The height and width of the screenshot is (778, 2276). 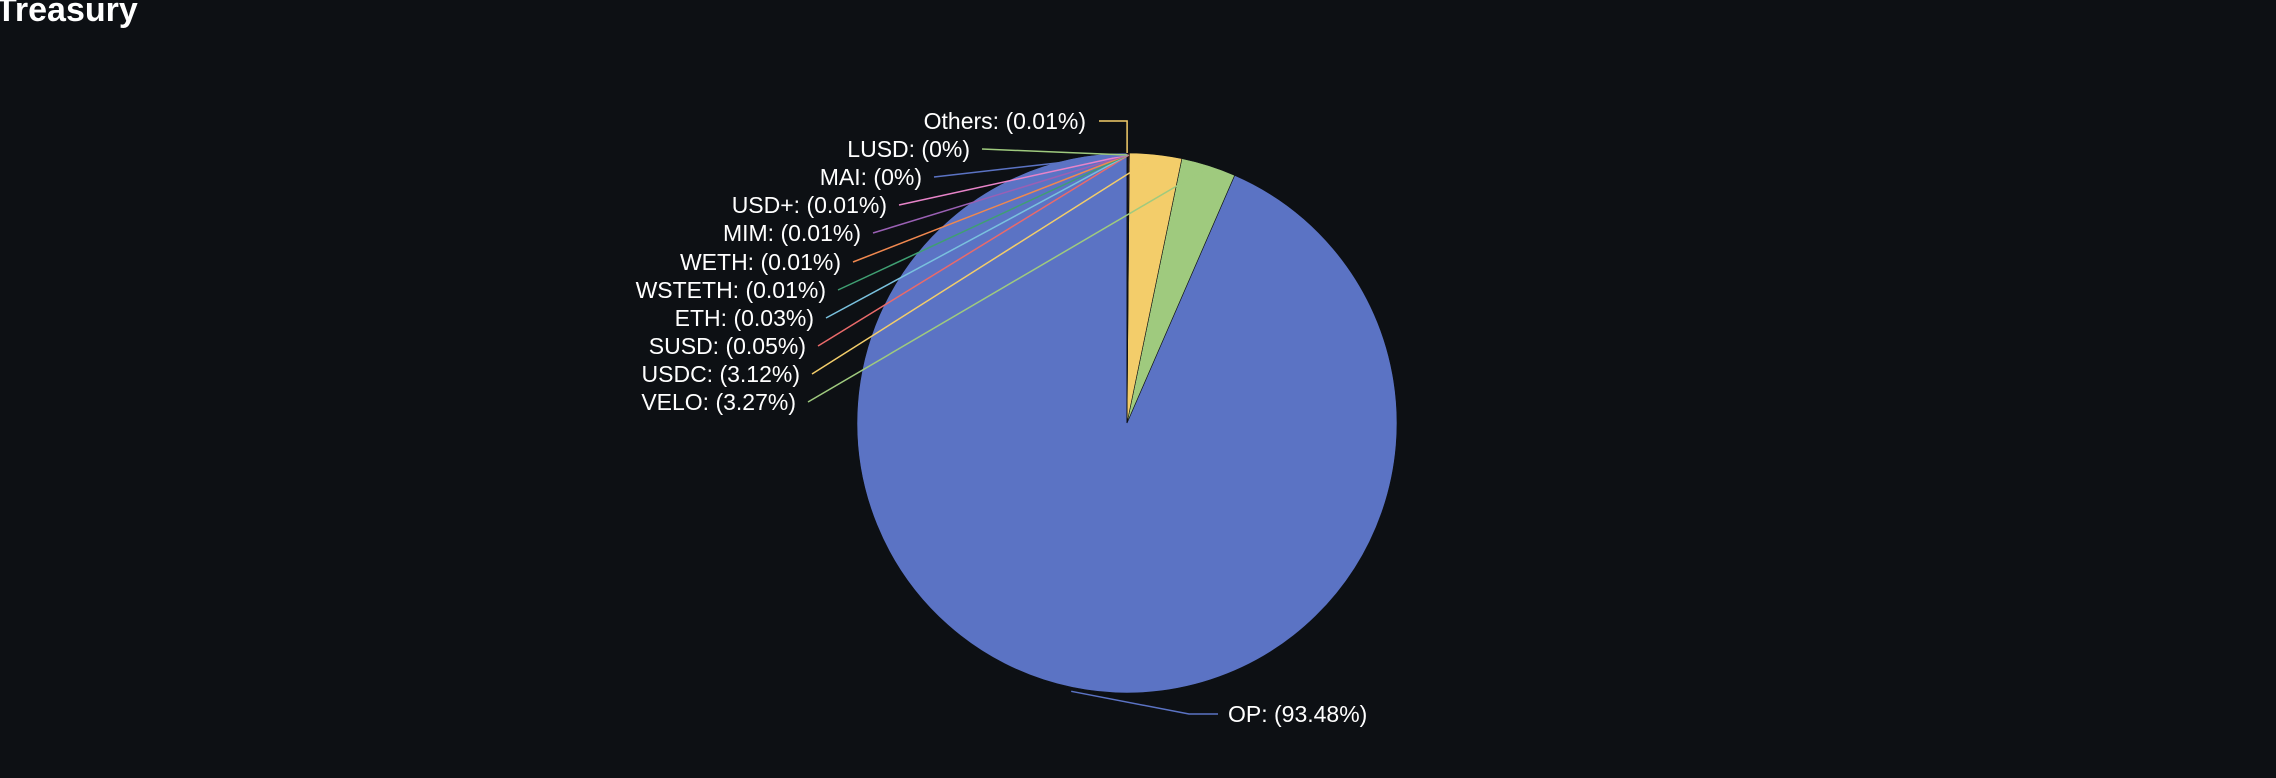 What do you see at coordinates (721, 374) in the screenshot?
I see `slice-label-usdc: USDC: (3.12%)` at bounding box center [721, 374].